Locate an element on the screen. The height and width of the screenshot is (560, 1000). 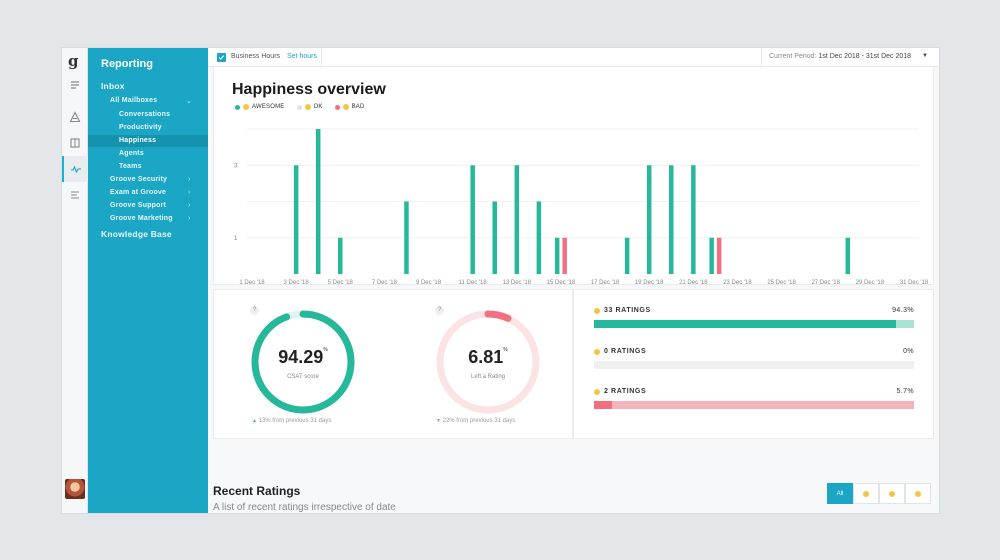
rating-count: 33 RATINGS is located at coordinates (627, 310).